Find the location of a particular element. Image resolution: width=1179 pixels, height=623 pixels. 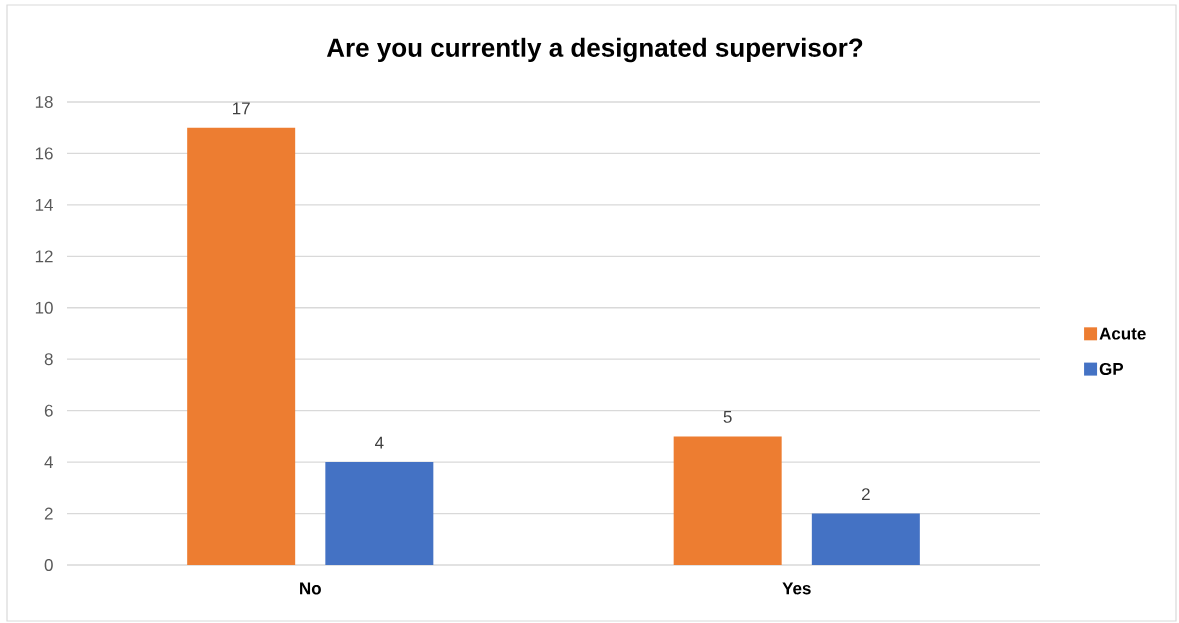

y-tick-label: 0 is located at coordinates (48, 565).